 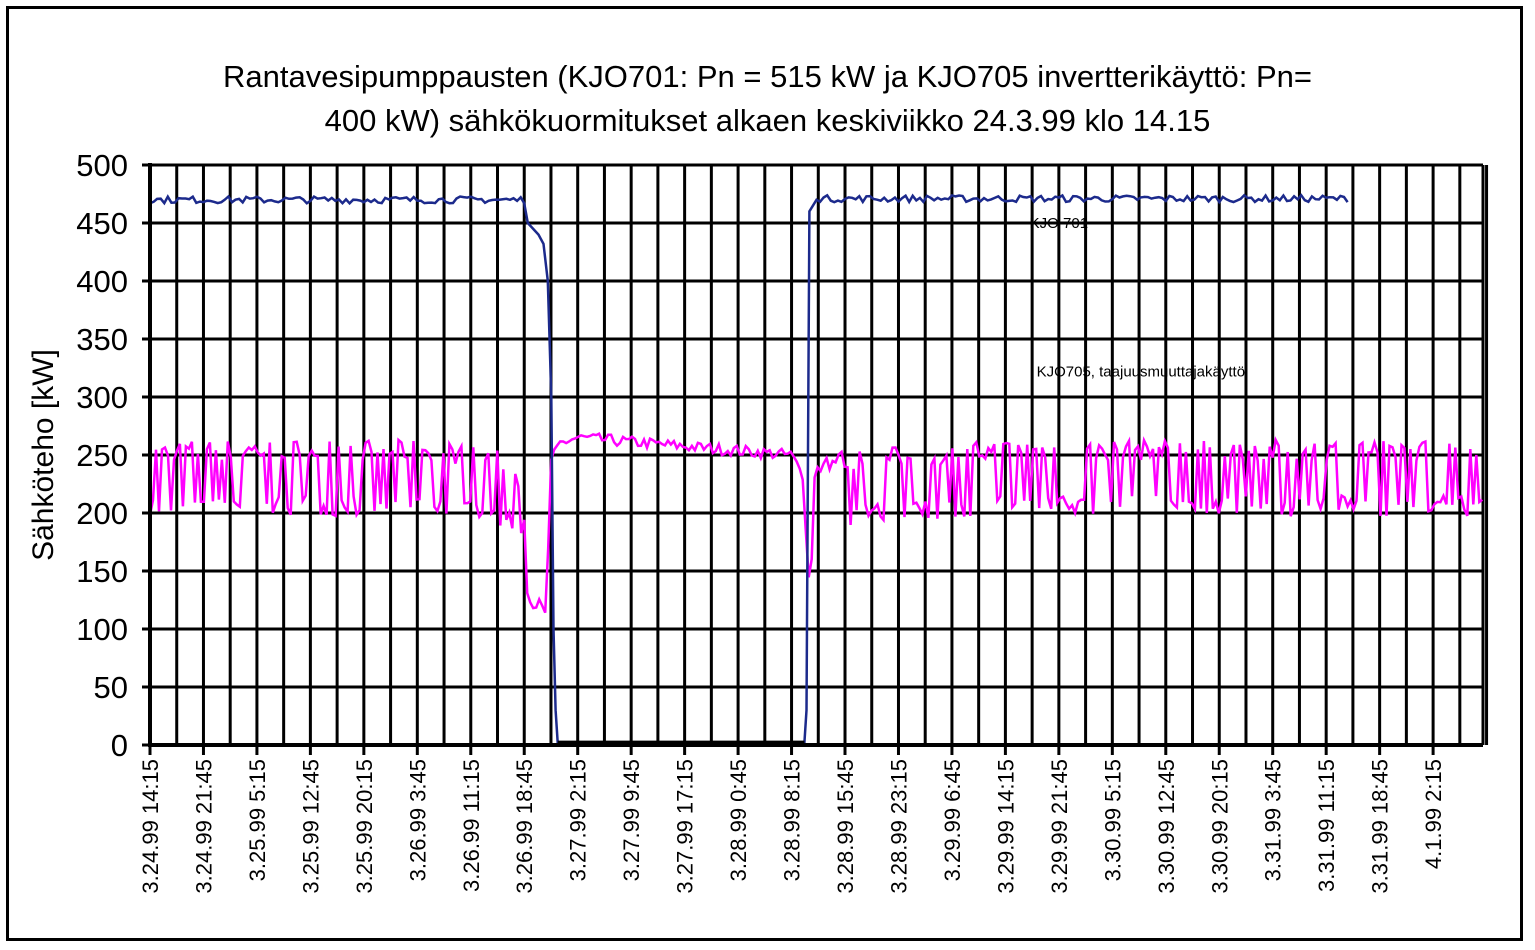 What do you see at coordinates (685, 826) in the screenshot?
I see `x-tick-label: 3.27.99 17:15` at bounding box center [685, 826].